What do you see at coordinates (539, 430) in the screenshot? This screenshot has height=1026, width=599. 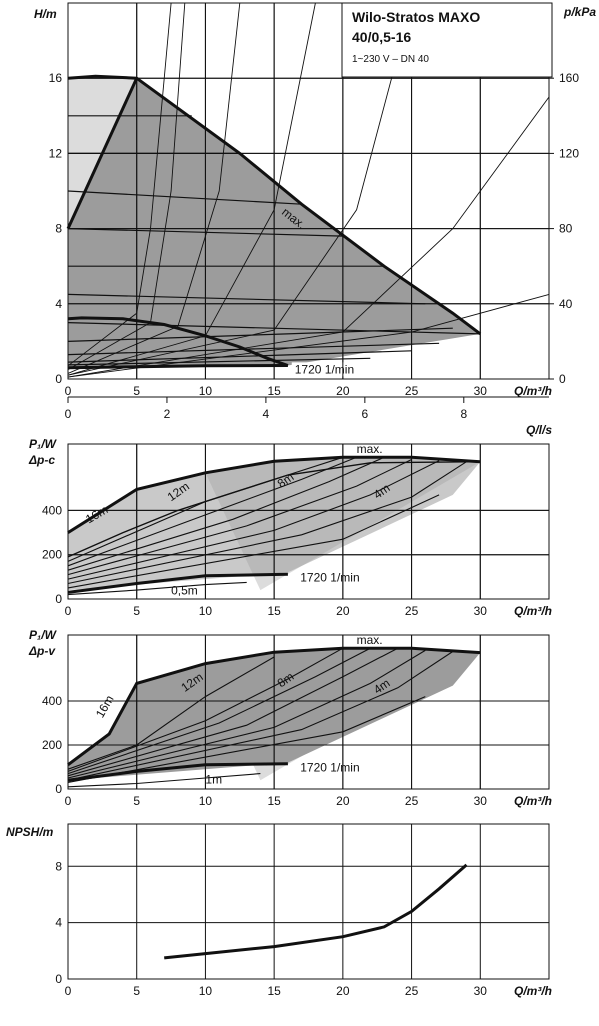 I see `ls-axis-label: Q/l/s` at bounding box center [539, 430].